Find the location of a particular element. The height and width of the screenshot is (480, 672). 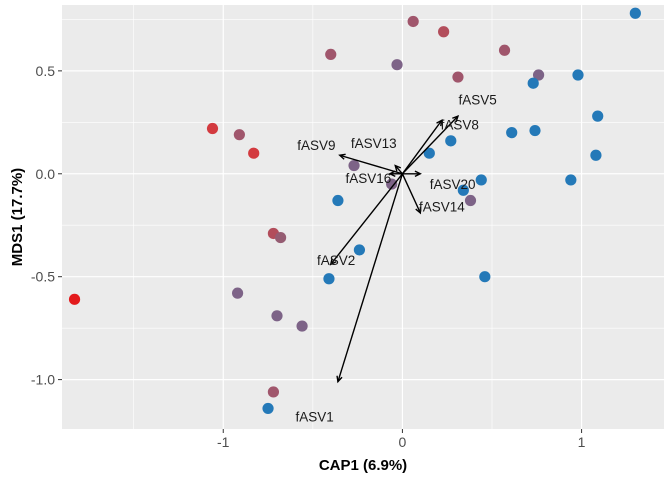

vector-label: fASV9 is located at coordinates (316, 145).